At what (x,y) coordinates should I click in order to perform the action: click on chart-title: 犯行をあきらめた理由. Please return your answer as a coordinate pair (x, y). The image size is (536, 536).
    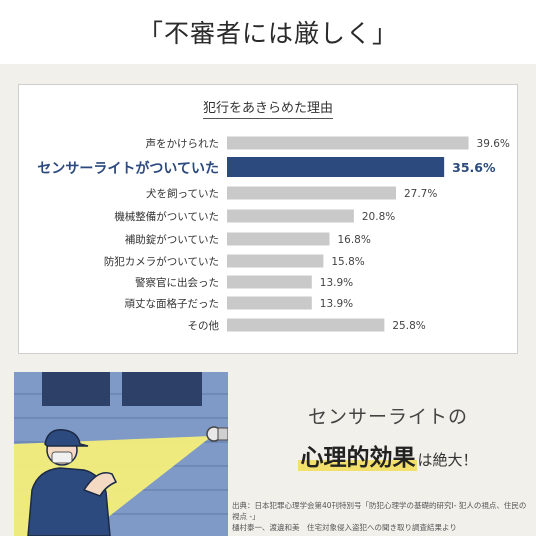
    Looking at the image, I should click on (268, 108).